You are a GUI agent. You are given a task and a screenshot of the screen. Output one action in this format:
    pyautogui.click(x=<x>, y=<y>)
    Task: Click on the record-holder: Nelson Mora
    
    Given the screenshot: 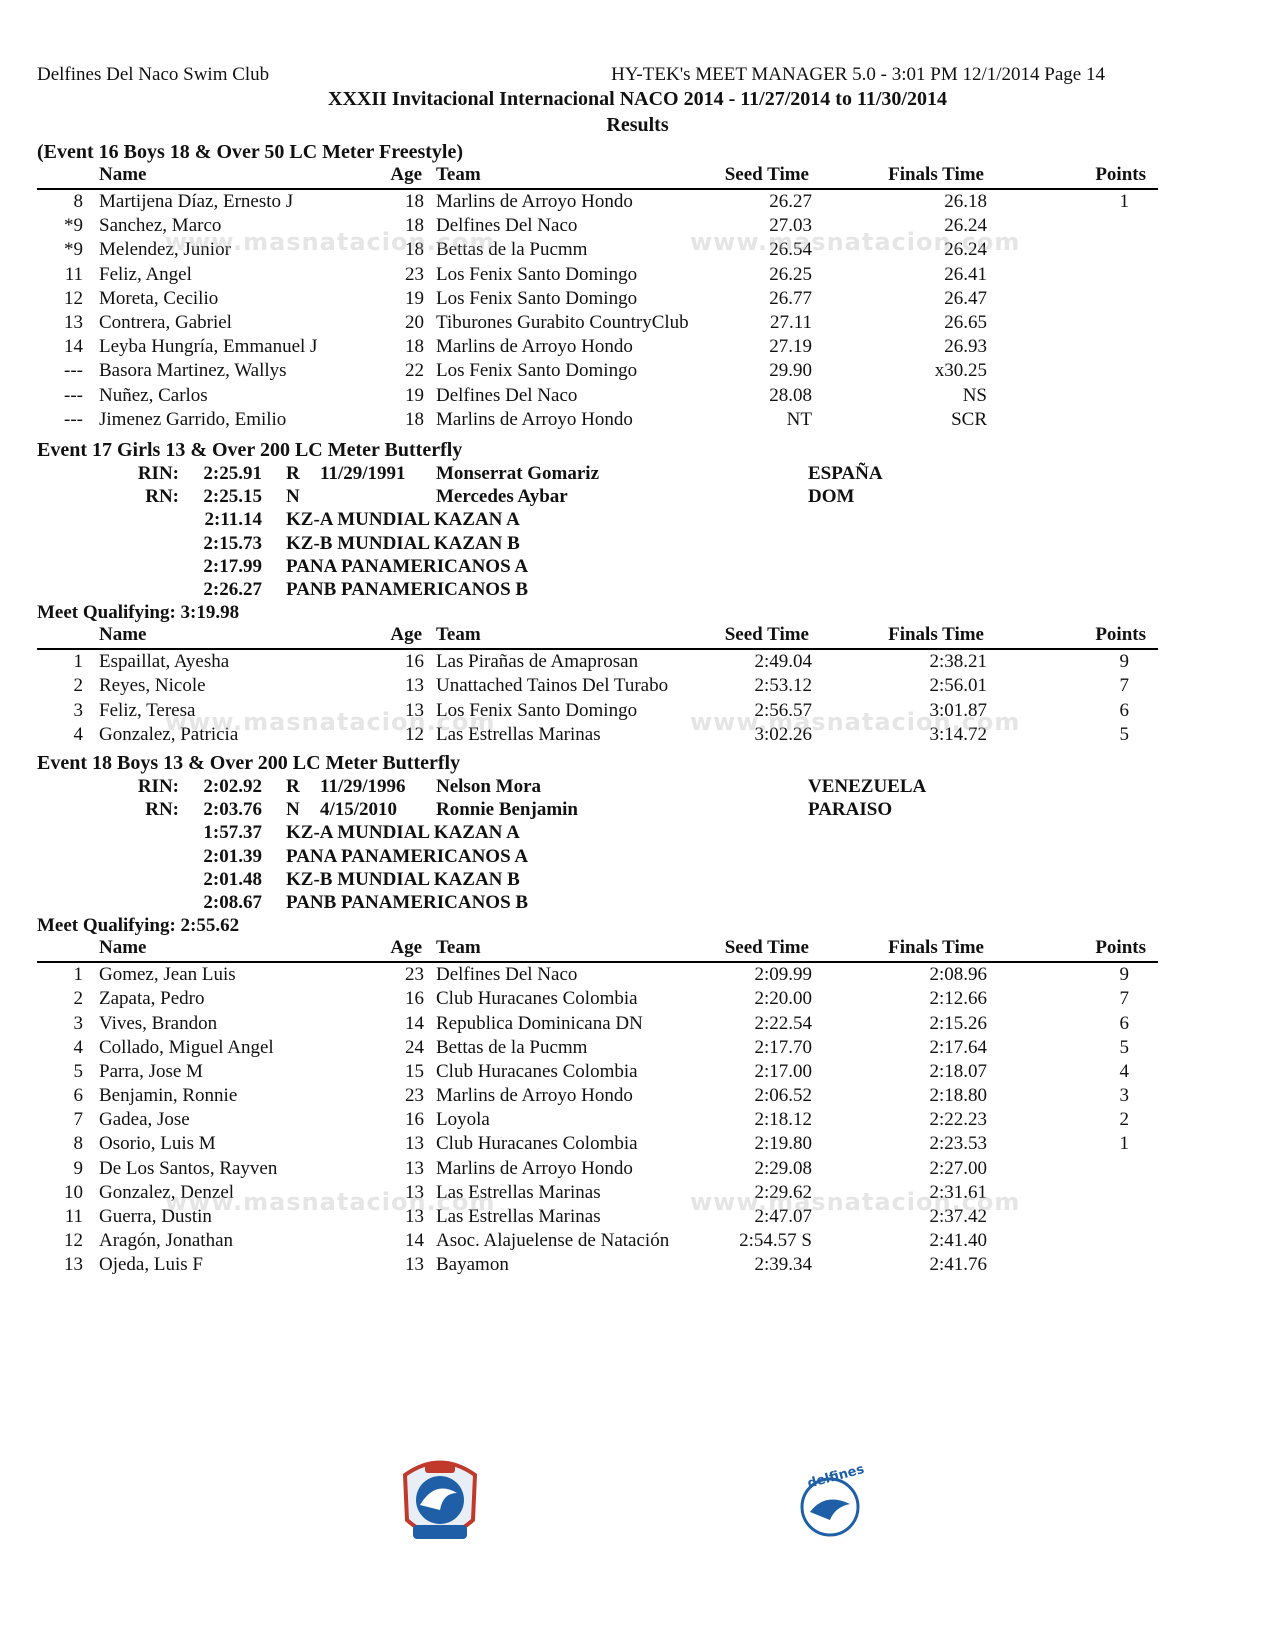 What is the action you would take?
    pyautogui.click(x=489, y=786)
    